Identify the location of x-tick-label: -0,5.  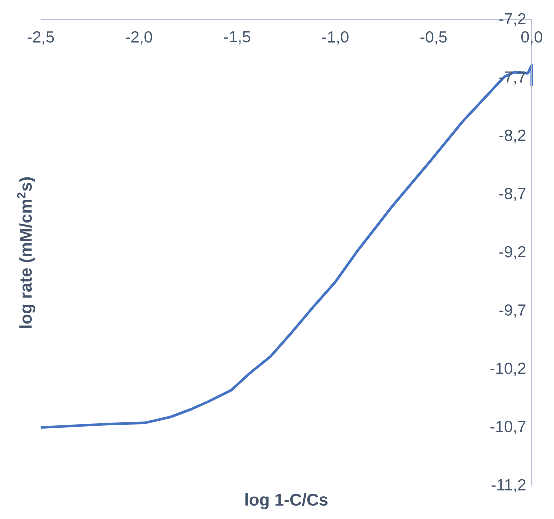
(433, 38).